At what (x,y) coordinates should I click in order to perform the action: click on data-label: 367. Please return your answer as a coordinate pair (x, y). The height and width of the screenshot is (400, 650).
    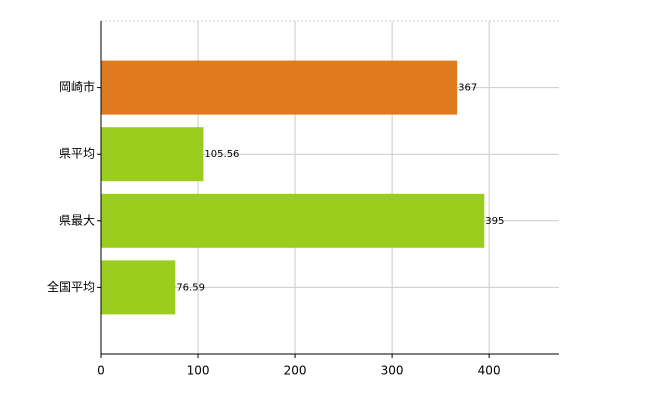
    Looking at the image, I should click on (467, 88).